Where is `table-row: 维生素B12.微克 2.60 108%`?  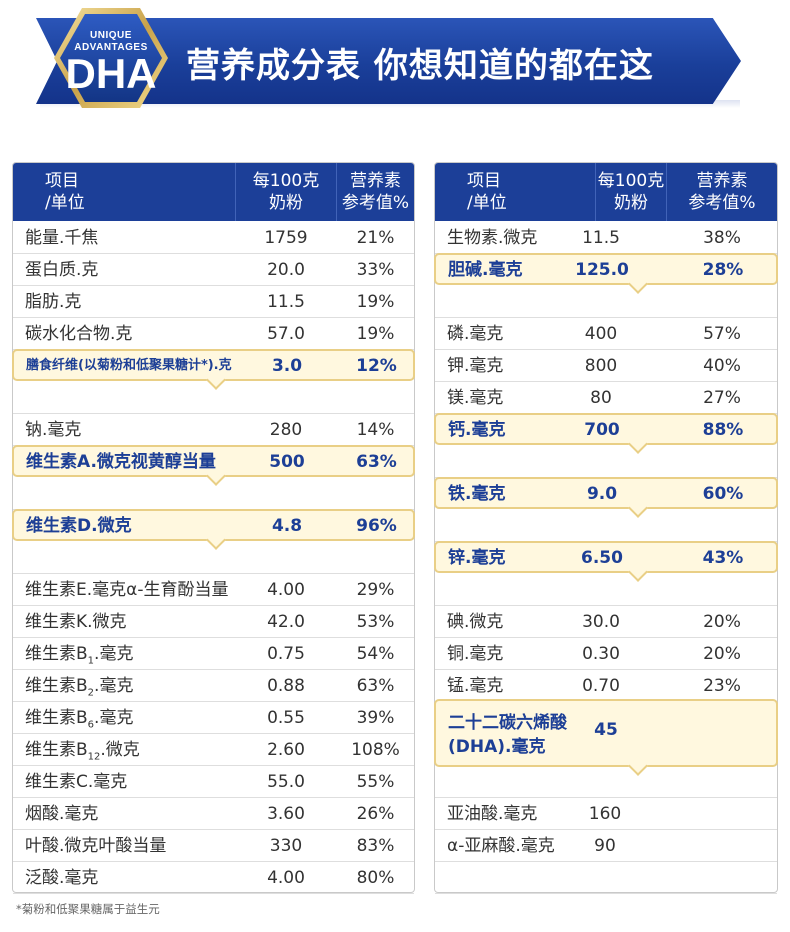 table-row: 维生素B12.微克 2.60 108% is located at coordinates (213, 749).